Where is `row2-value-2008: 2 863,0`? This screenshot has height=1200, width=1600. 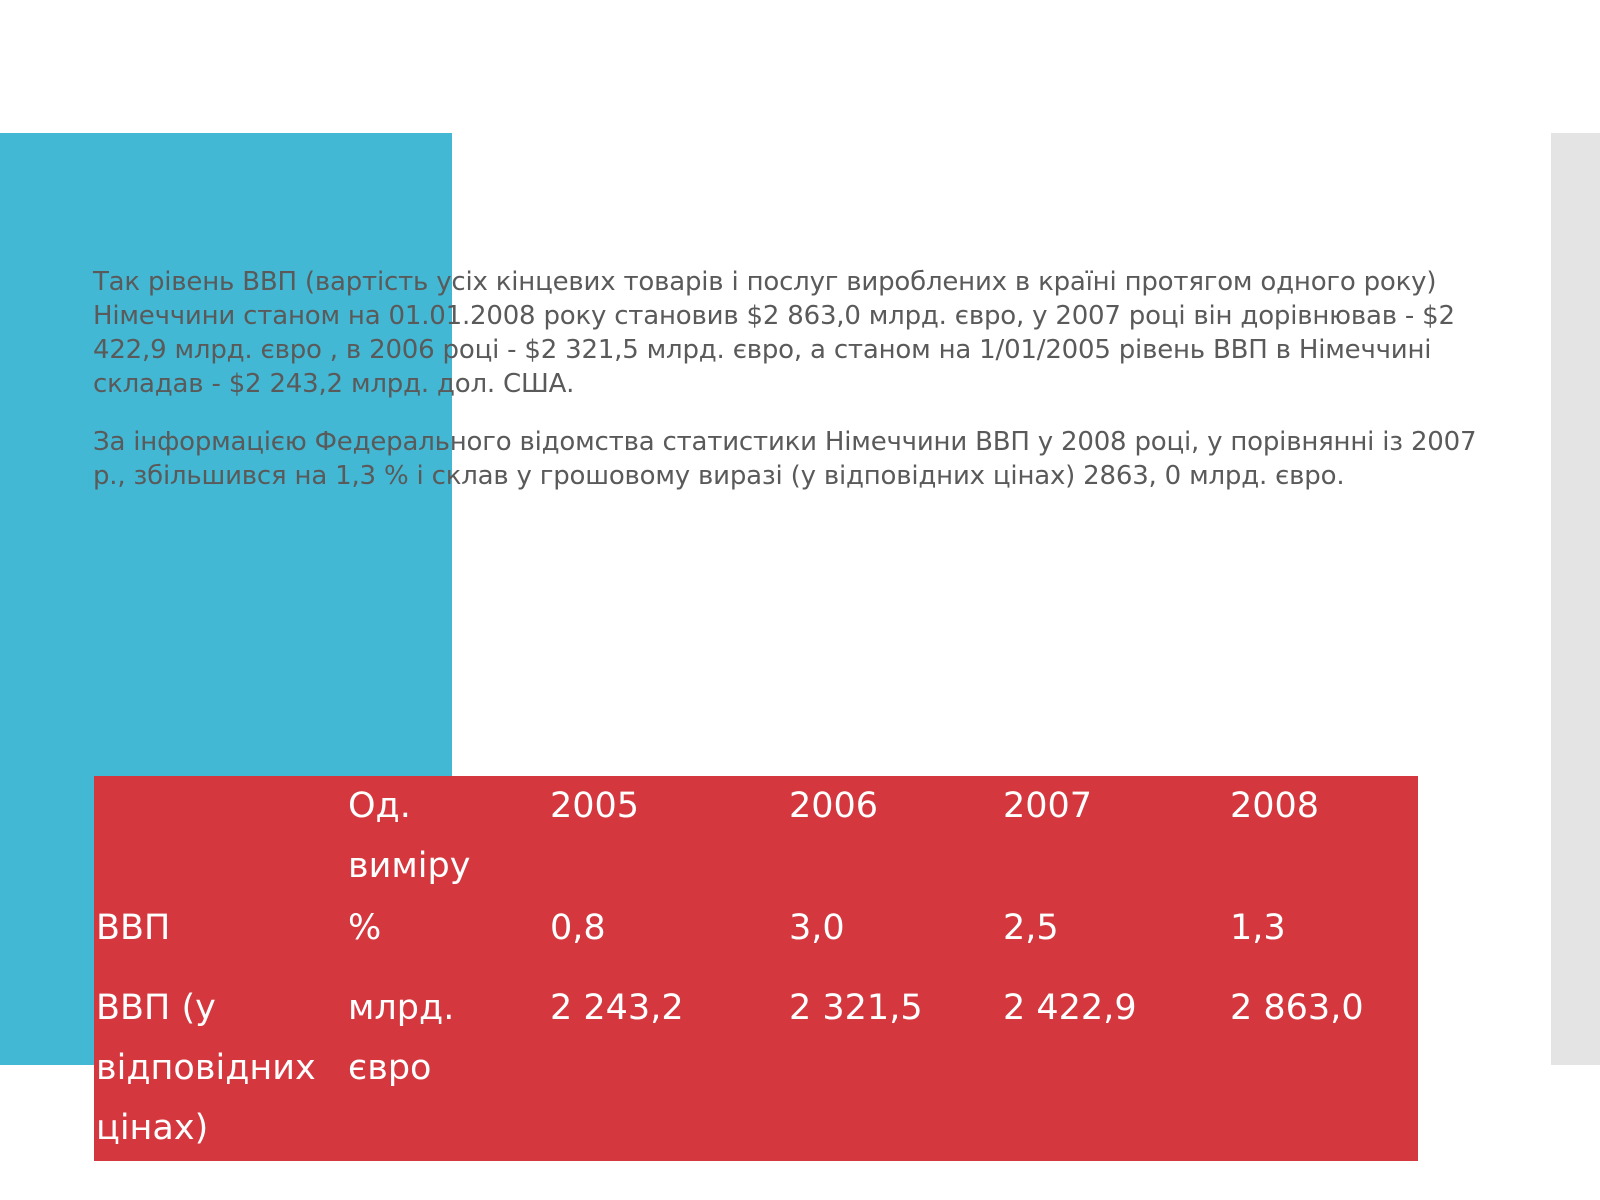 row2-value-2008: 2 863,0 is located at coordinates (1297, 1008).